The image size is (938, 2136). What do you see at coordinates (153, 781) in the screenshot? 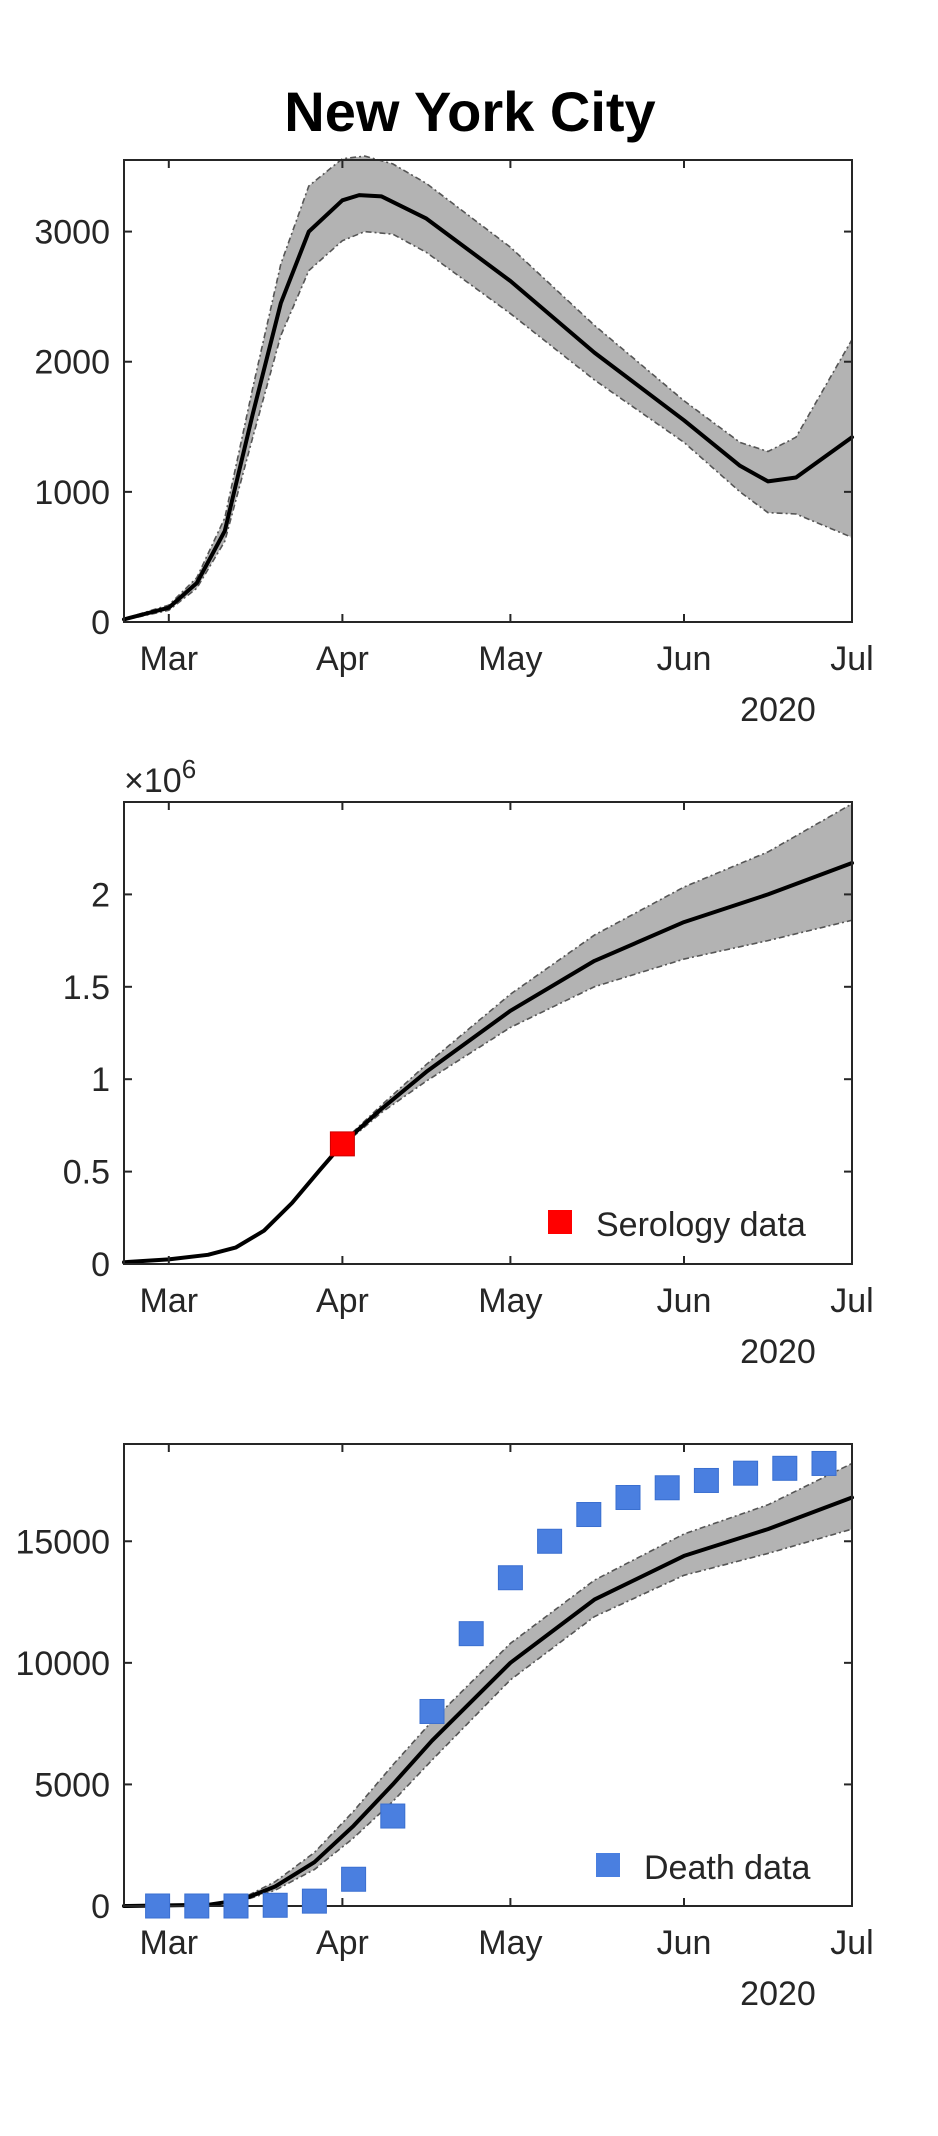
I see `y-axis-multiplier-base: ×10` at bounding box center [153, 781].